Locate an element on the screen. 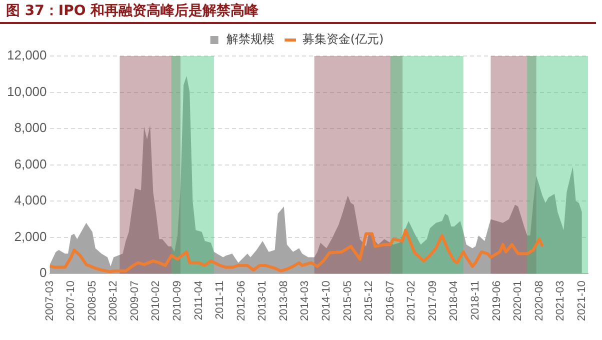  x-tick-label: 2011-11 is located at coordinates (220, 300).